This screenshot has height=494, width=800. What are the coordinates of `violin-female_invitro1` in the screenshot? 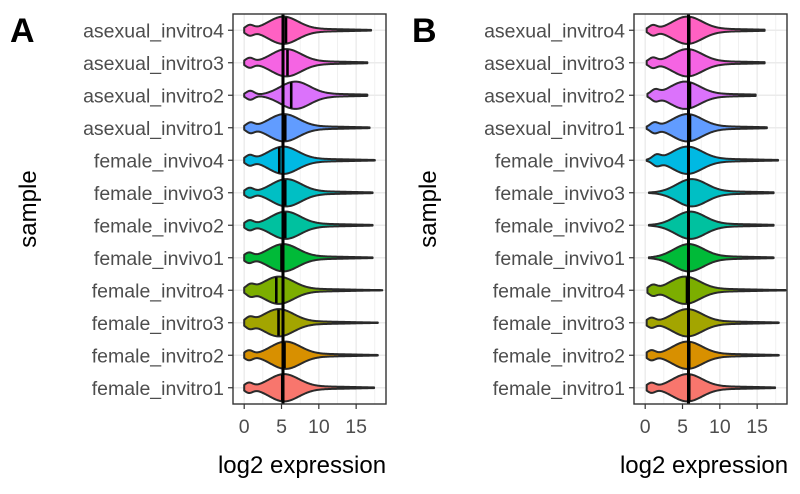 It's located at (309, 388).